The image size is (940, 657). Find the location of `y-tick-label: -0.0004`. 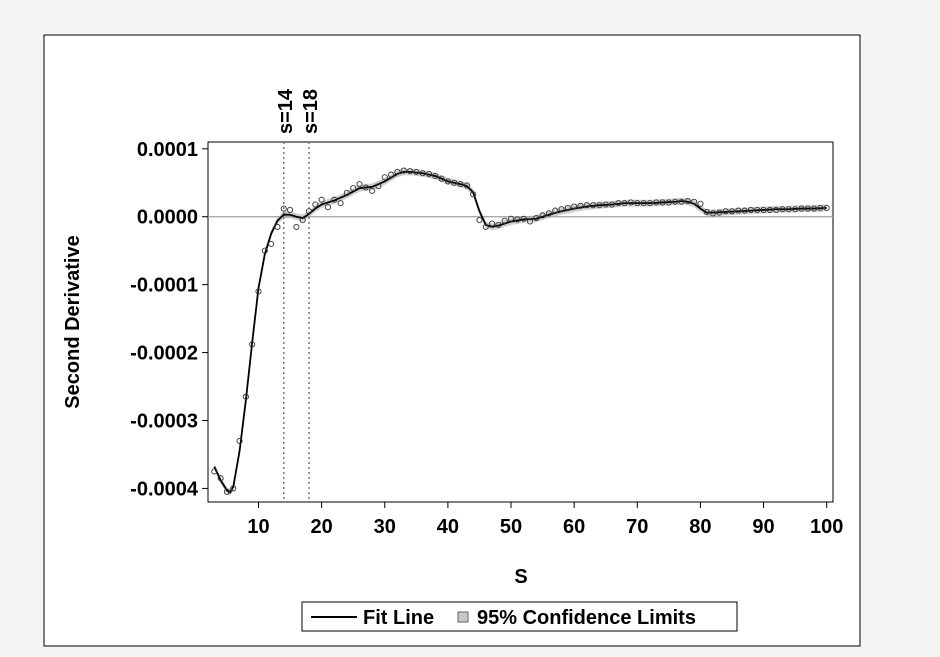

y-tick-label: -0.0004 is located at coordinates (164, 489).